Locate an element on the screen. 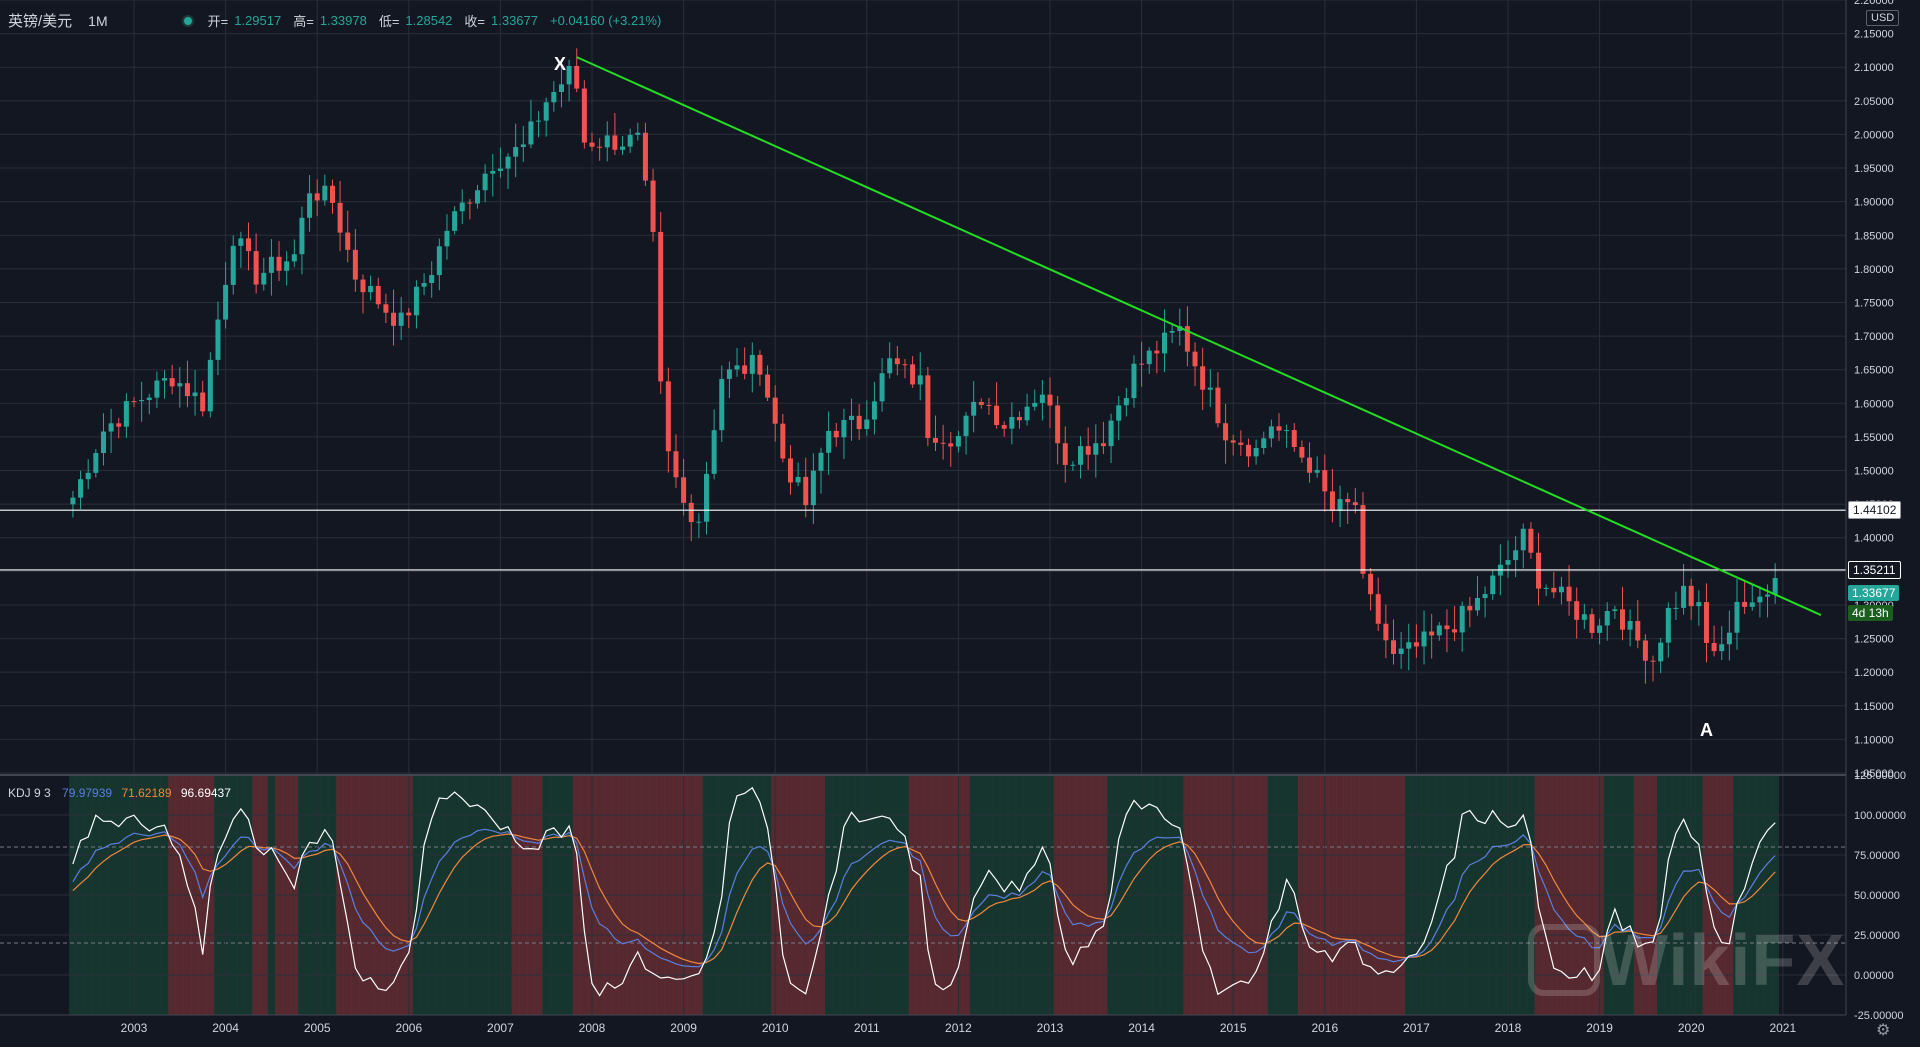  currency-badge: USD is located at coordinates (1883, 18).